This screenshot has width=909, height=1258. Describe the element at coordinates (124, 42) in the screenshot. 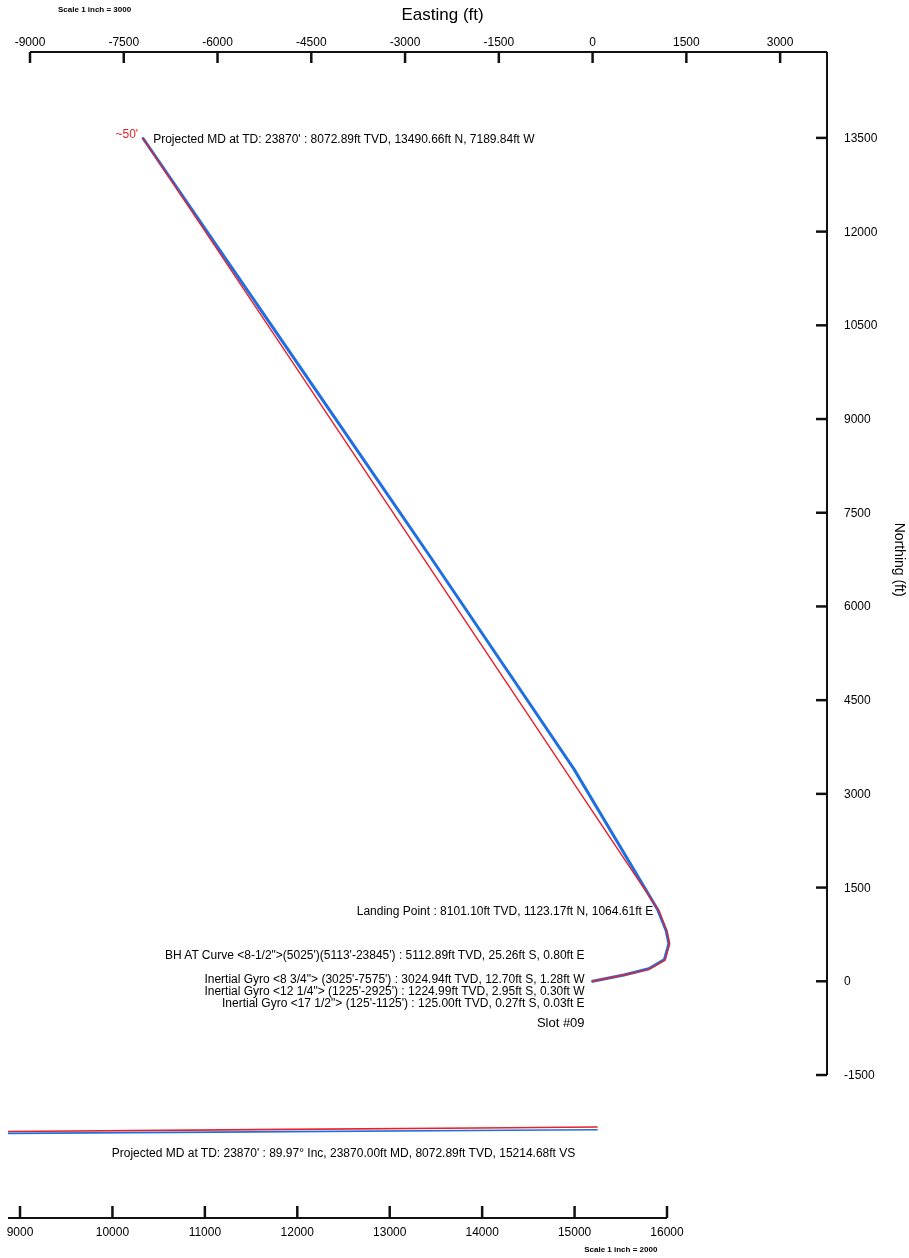

I see `x-tick-label: -7500` at that location.